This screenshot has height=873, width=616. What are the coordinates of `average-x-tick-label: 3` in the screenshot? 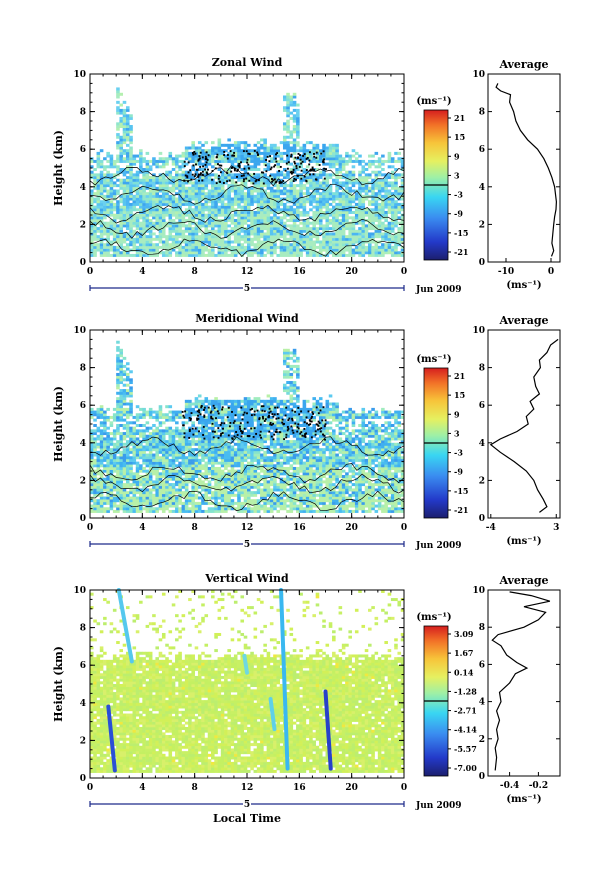 It's located at (556, 528).